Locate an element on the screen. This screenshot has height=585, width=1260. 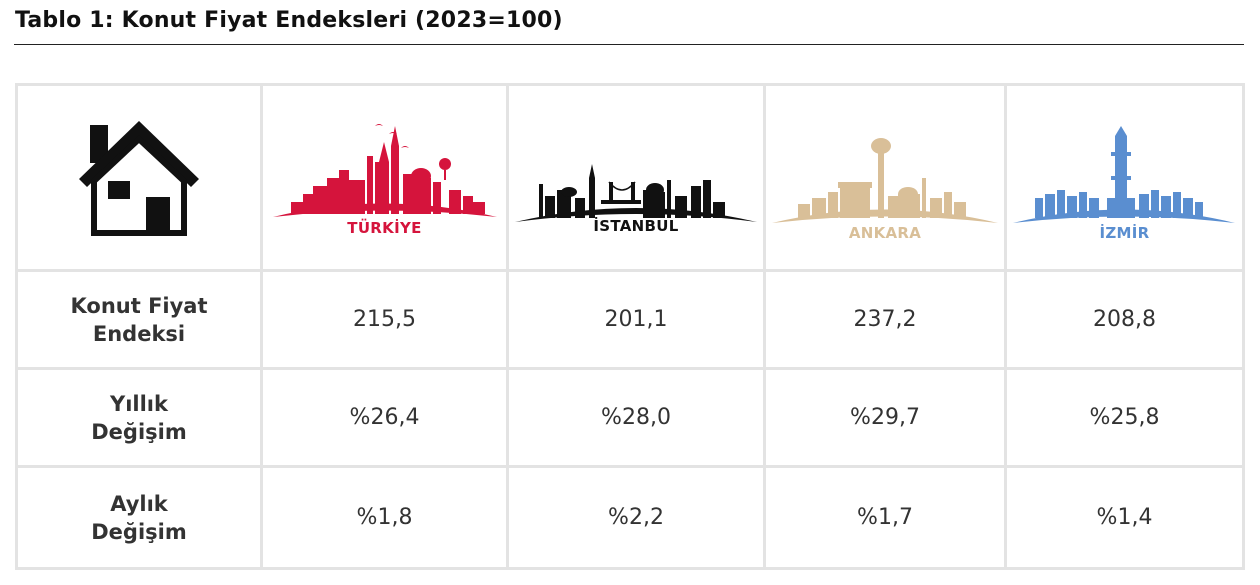
table-cell: 208,8 is located at coordinates (1126, 321).